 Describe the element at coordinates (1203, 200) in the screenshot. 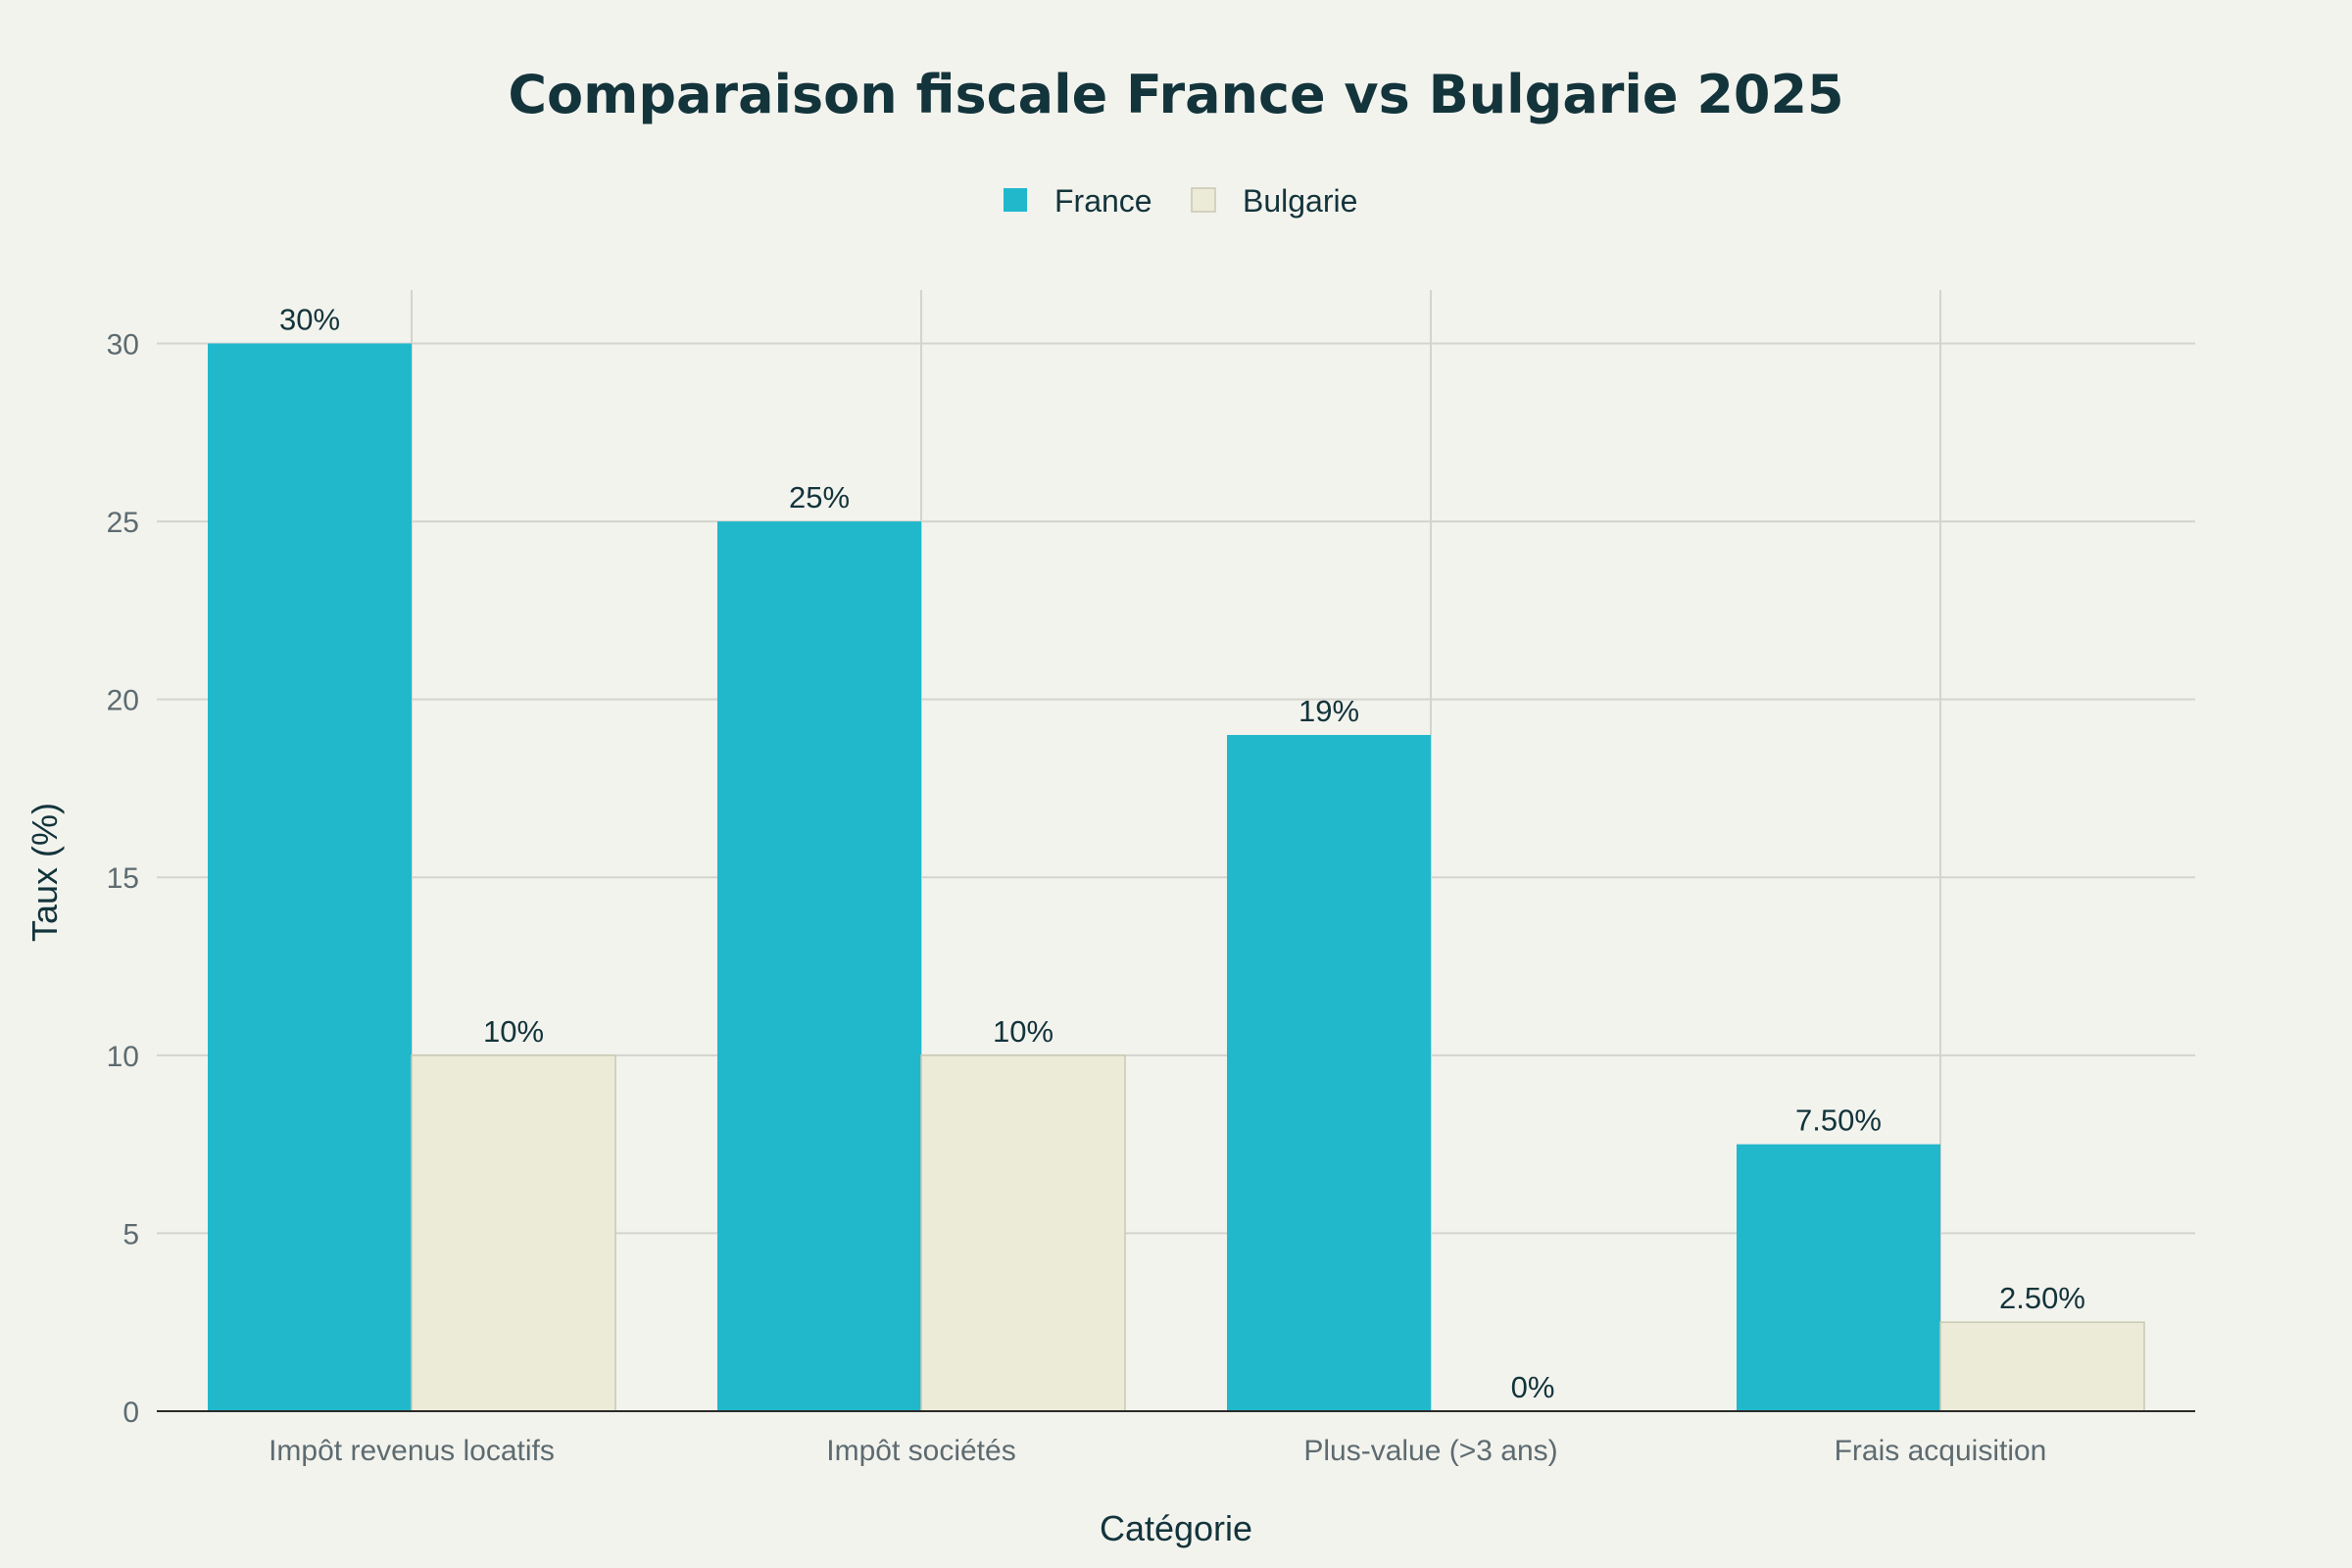

I see `legend-swatch-bulgarie` at that location.